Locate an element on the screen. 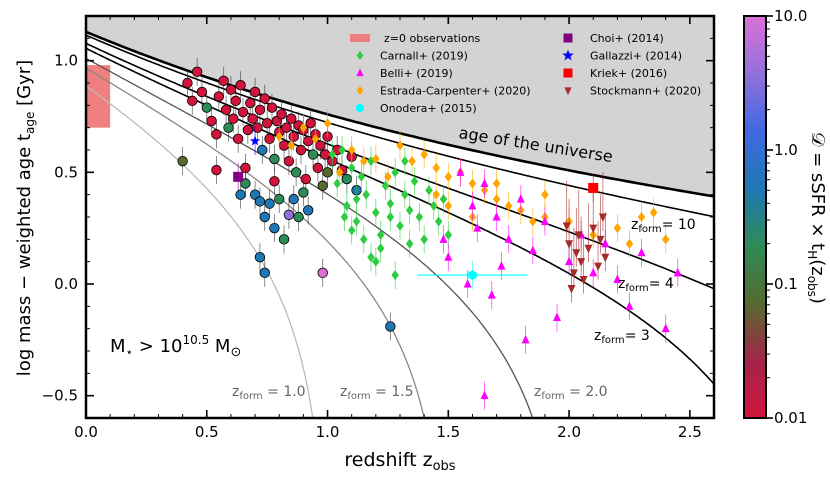  y-tick-label: 0.5 is located at coordinates (66, 172).